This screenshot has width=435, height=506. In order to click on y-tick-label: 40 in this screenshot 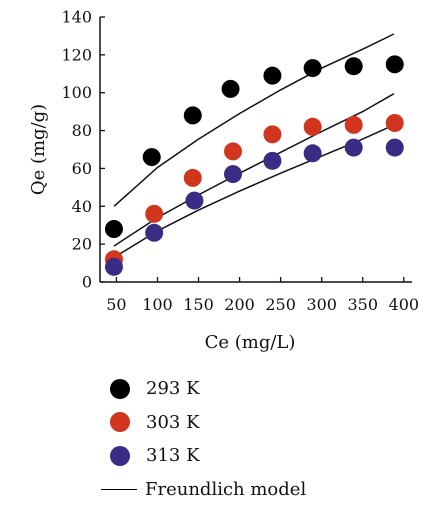, I will do `click(82, 206)`.